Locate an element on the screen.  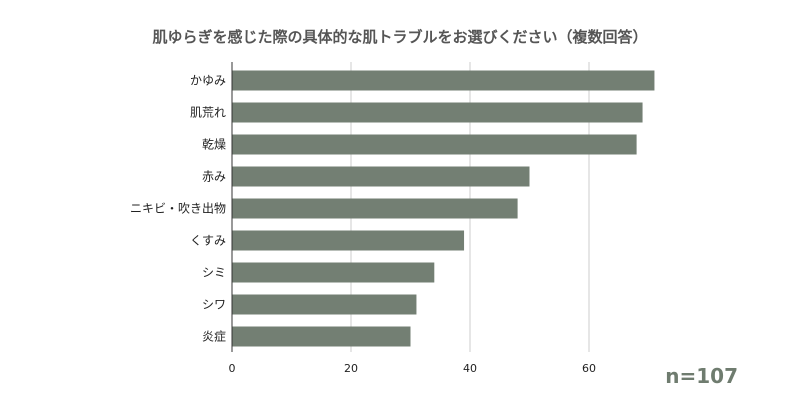
category-label: ニキビ・吹き出物 is located at coordinates (178, 209).